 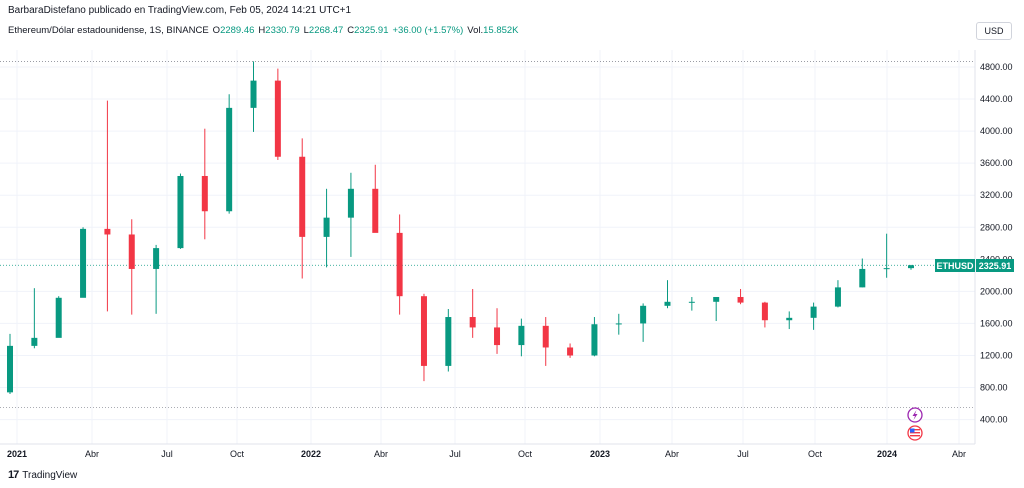 What do you see at coordinates (600, 454) in the screenshot?
I see `x-tick-label: 2023` at bounding box center [600, 454].